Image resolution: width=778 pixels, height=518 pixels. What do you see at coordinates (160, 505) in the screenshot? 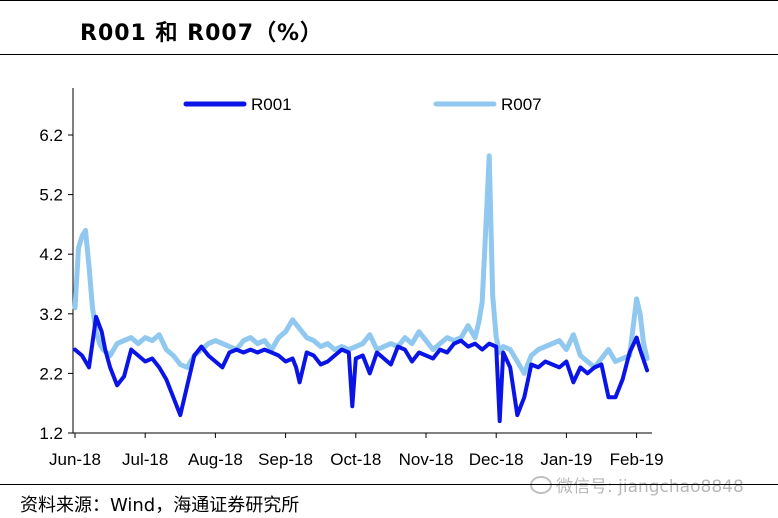
I see `source-note: 资料来源：Wind，海通证券研究所` at bounding box center [160, 505].